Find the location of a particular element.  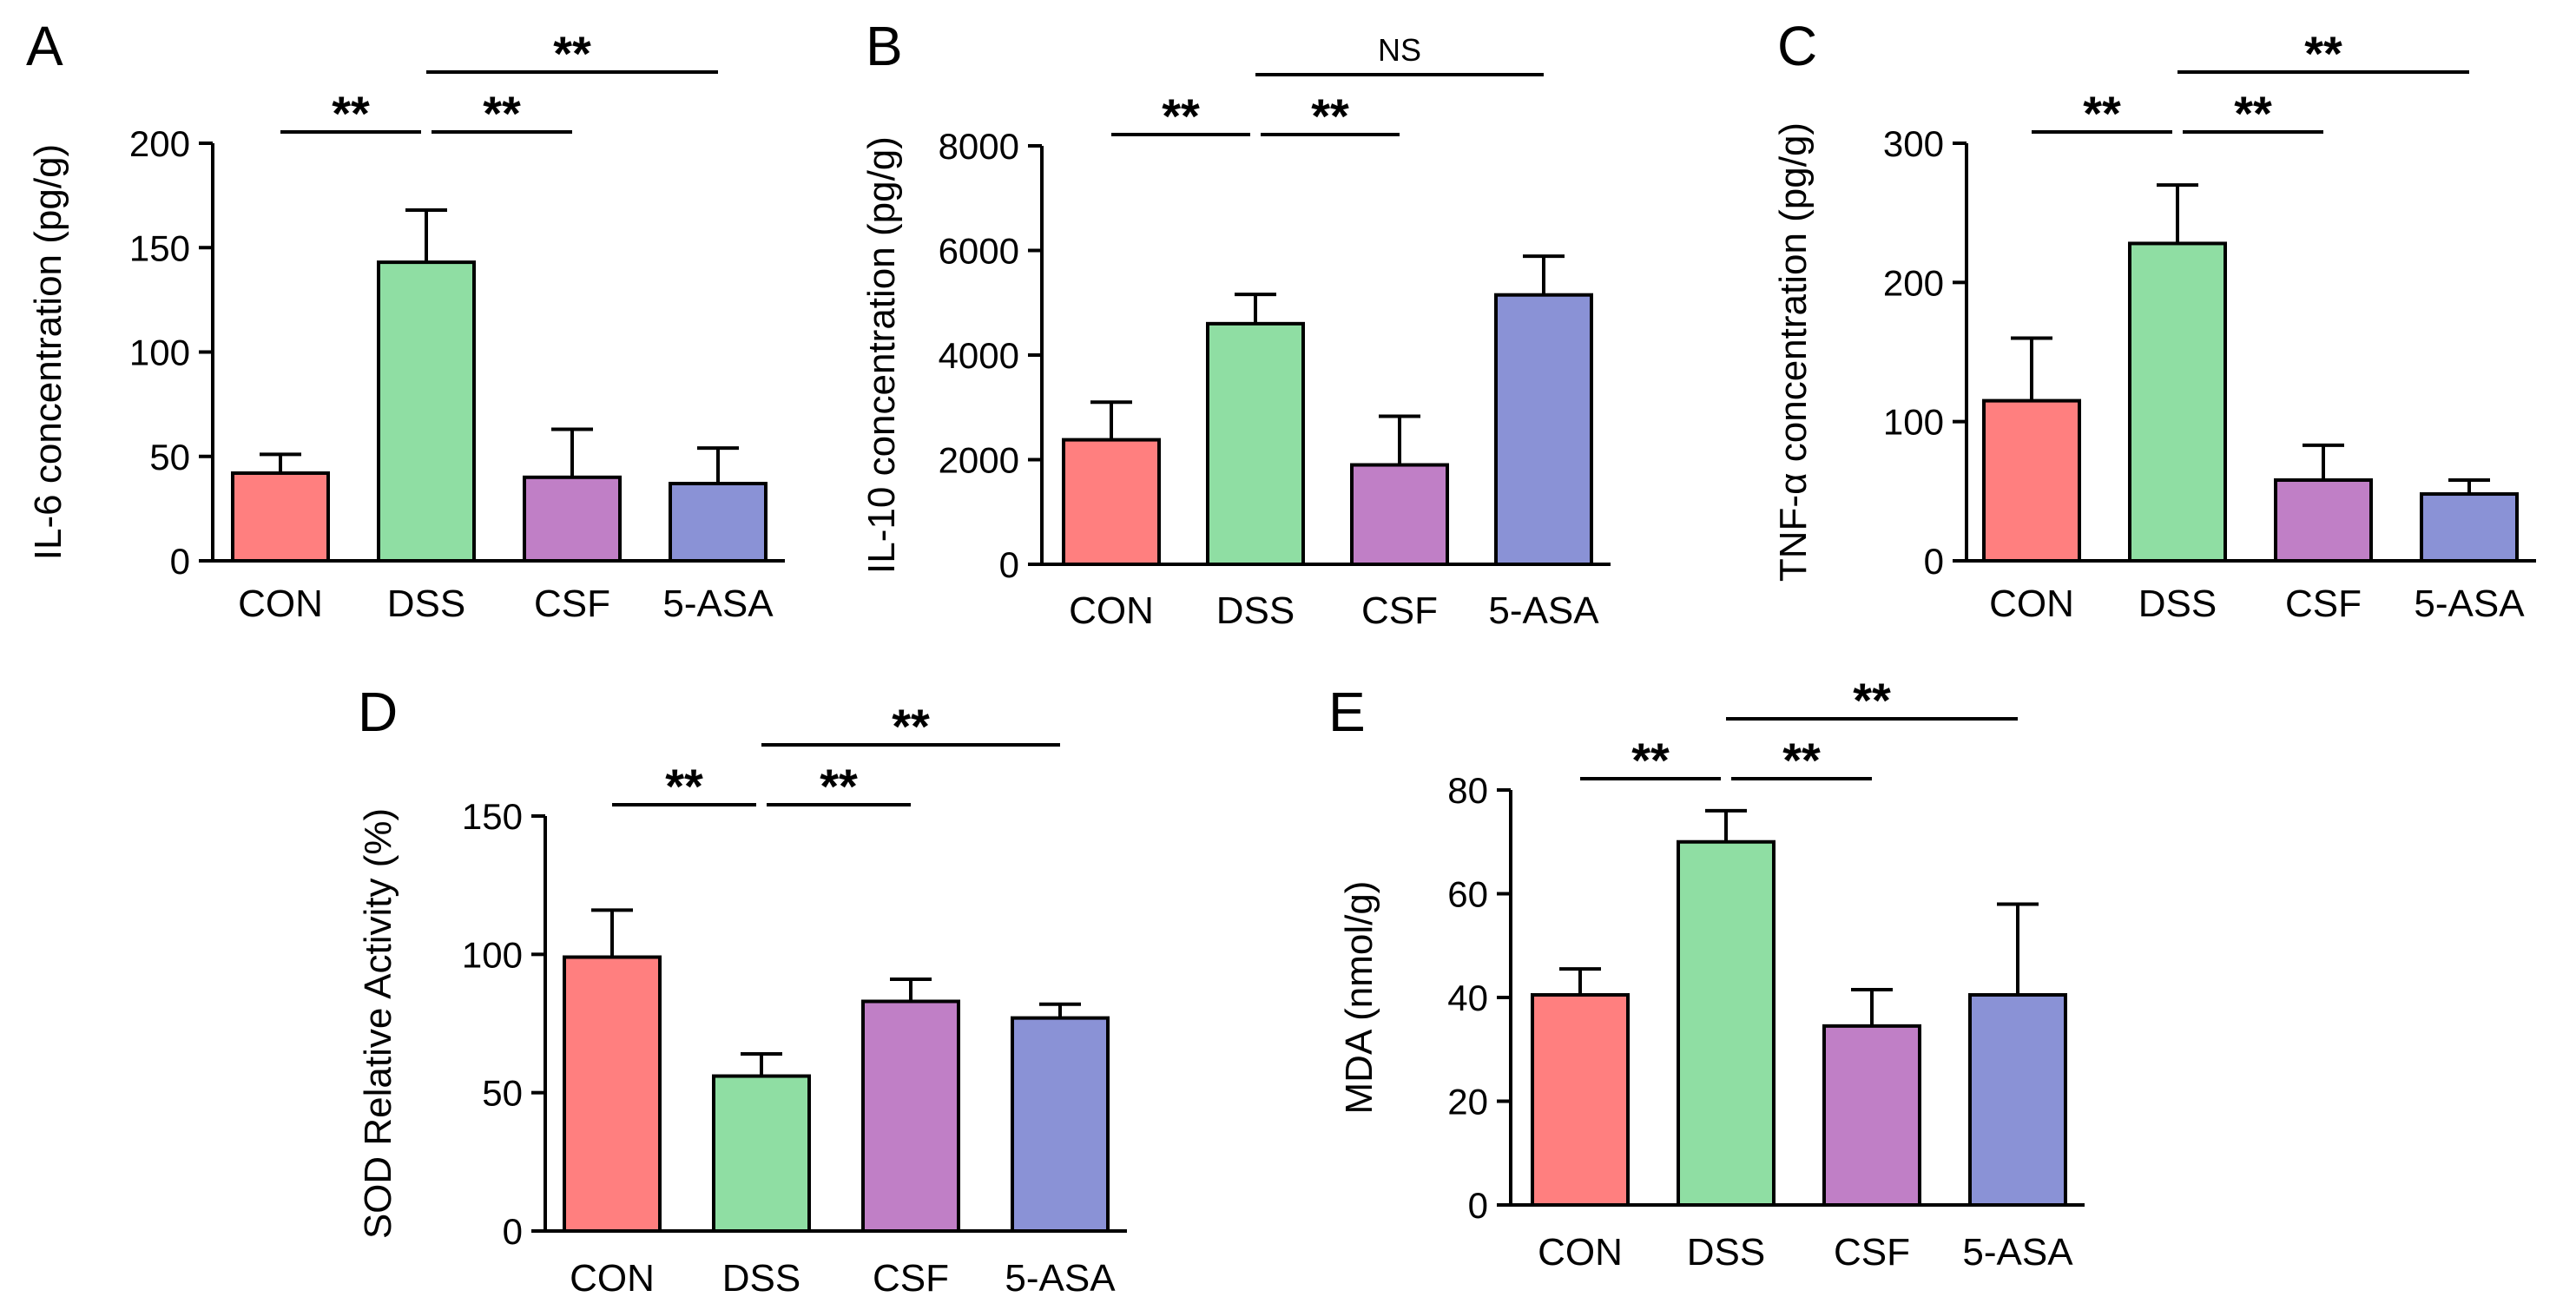

y-tick-label: 8000 is located at coordinates (979, 146).